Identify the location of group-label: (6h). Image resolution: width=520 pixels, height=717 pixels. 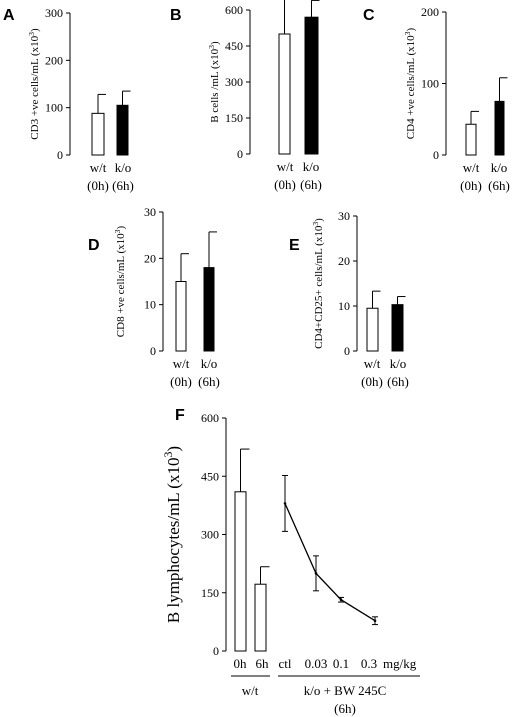
(345, 708).